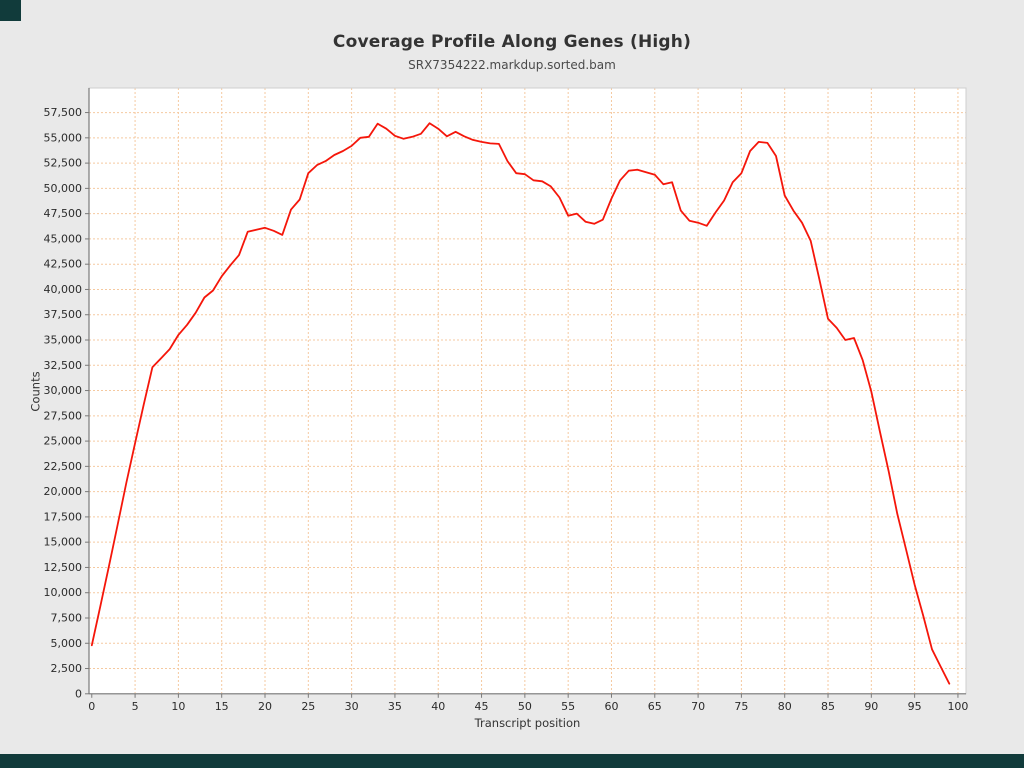 The height and width of the screenshot is (768, 1024). I want to click on x-tick-label: 25, so click(308, 706).